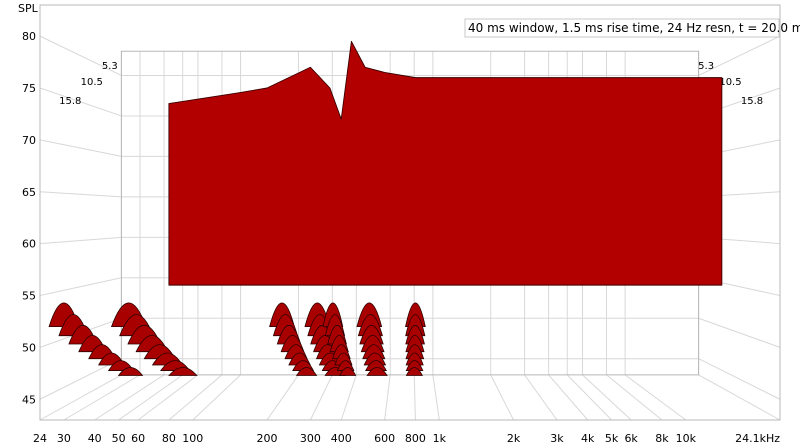 Image resolution: width=800 pixels, height=448 pixels. I want to click on x-tick-label: 300, so click(310, 438).